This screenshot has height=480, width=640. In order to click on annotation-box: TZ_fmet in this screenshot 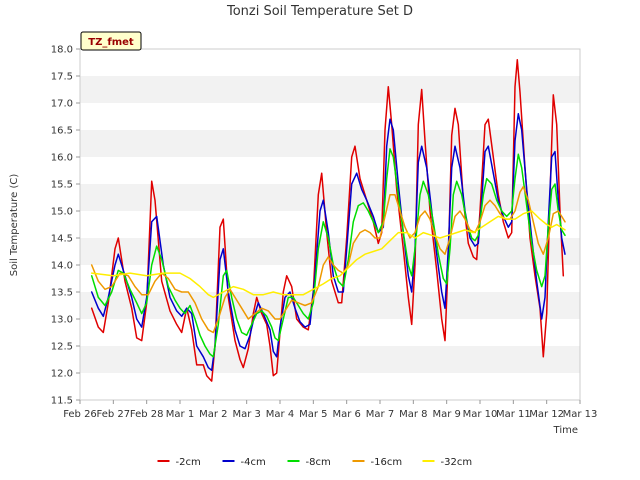, I will do `click(111, 41)`.